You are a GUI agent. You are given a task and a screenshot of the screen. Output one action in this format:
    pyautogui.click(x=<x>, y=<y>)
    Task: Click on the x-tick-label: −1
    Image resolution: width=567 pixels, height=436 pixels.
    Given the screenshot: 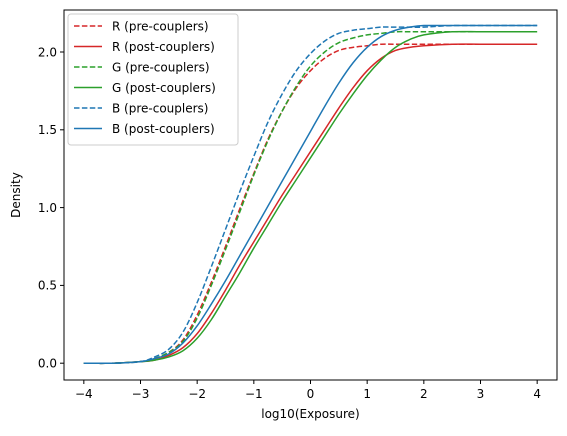 What is the action you would take?
    pyautogui.click(x=254, y=394)
    